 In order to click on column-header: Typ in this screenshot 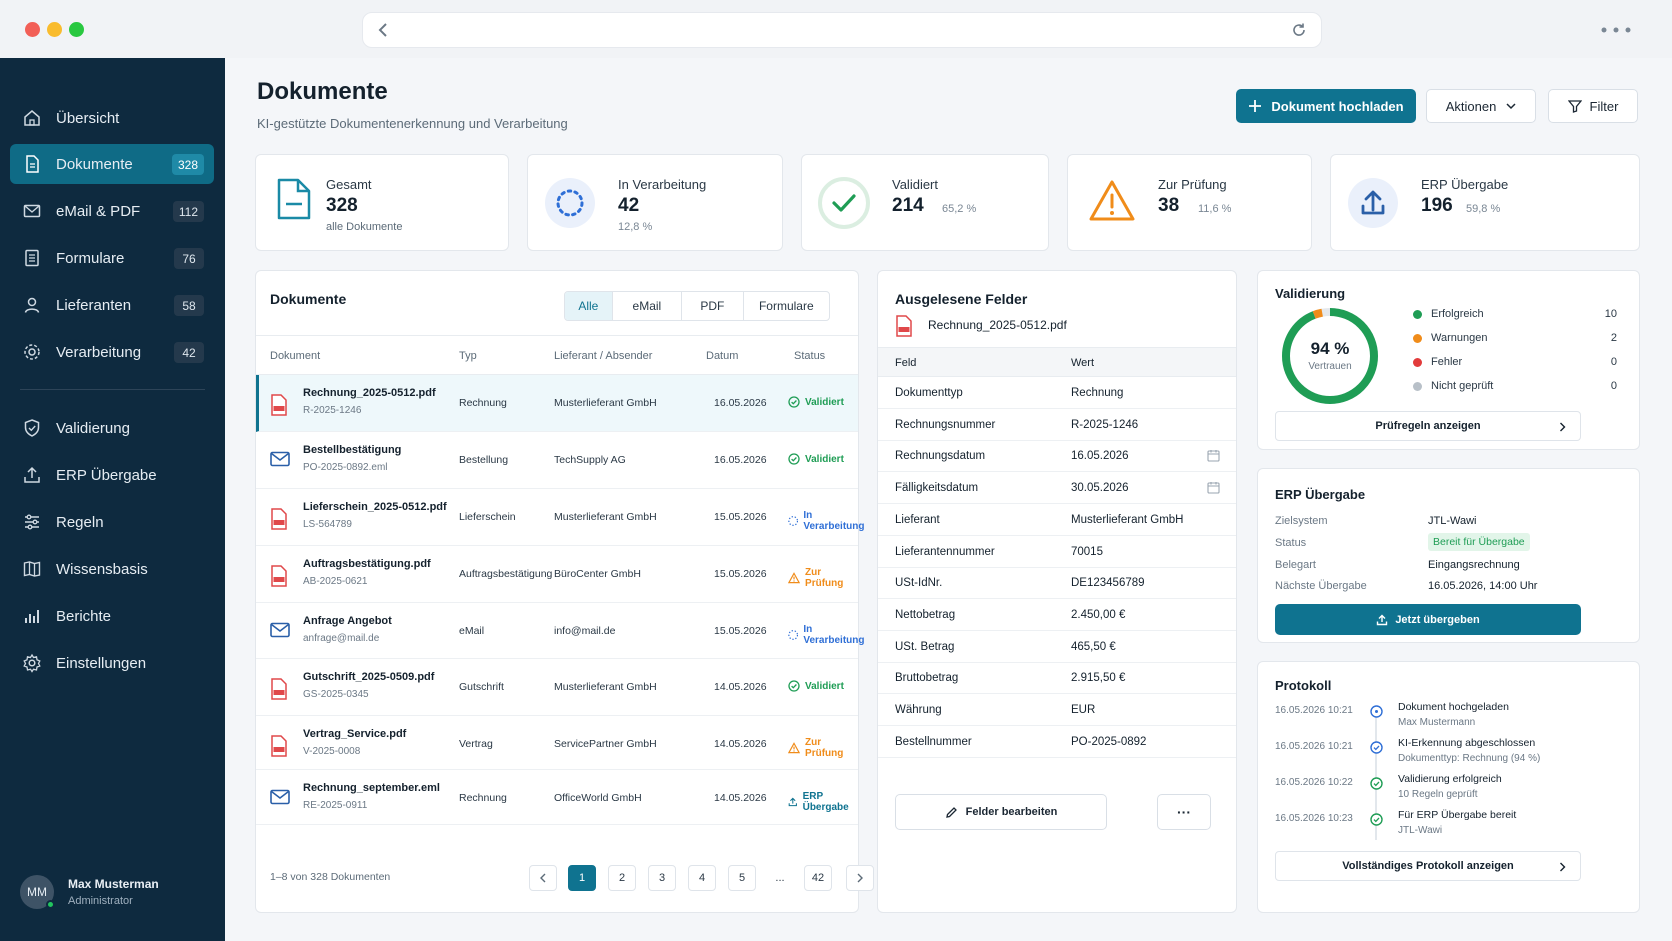, I will do `click(468, 356)`.